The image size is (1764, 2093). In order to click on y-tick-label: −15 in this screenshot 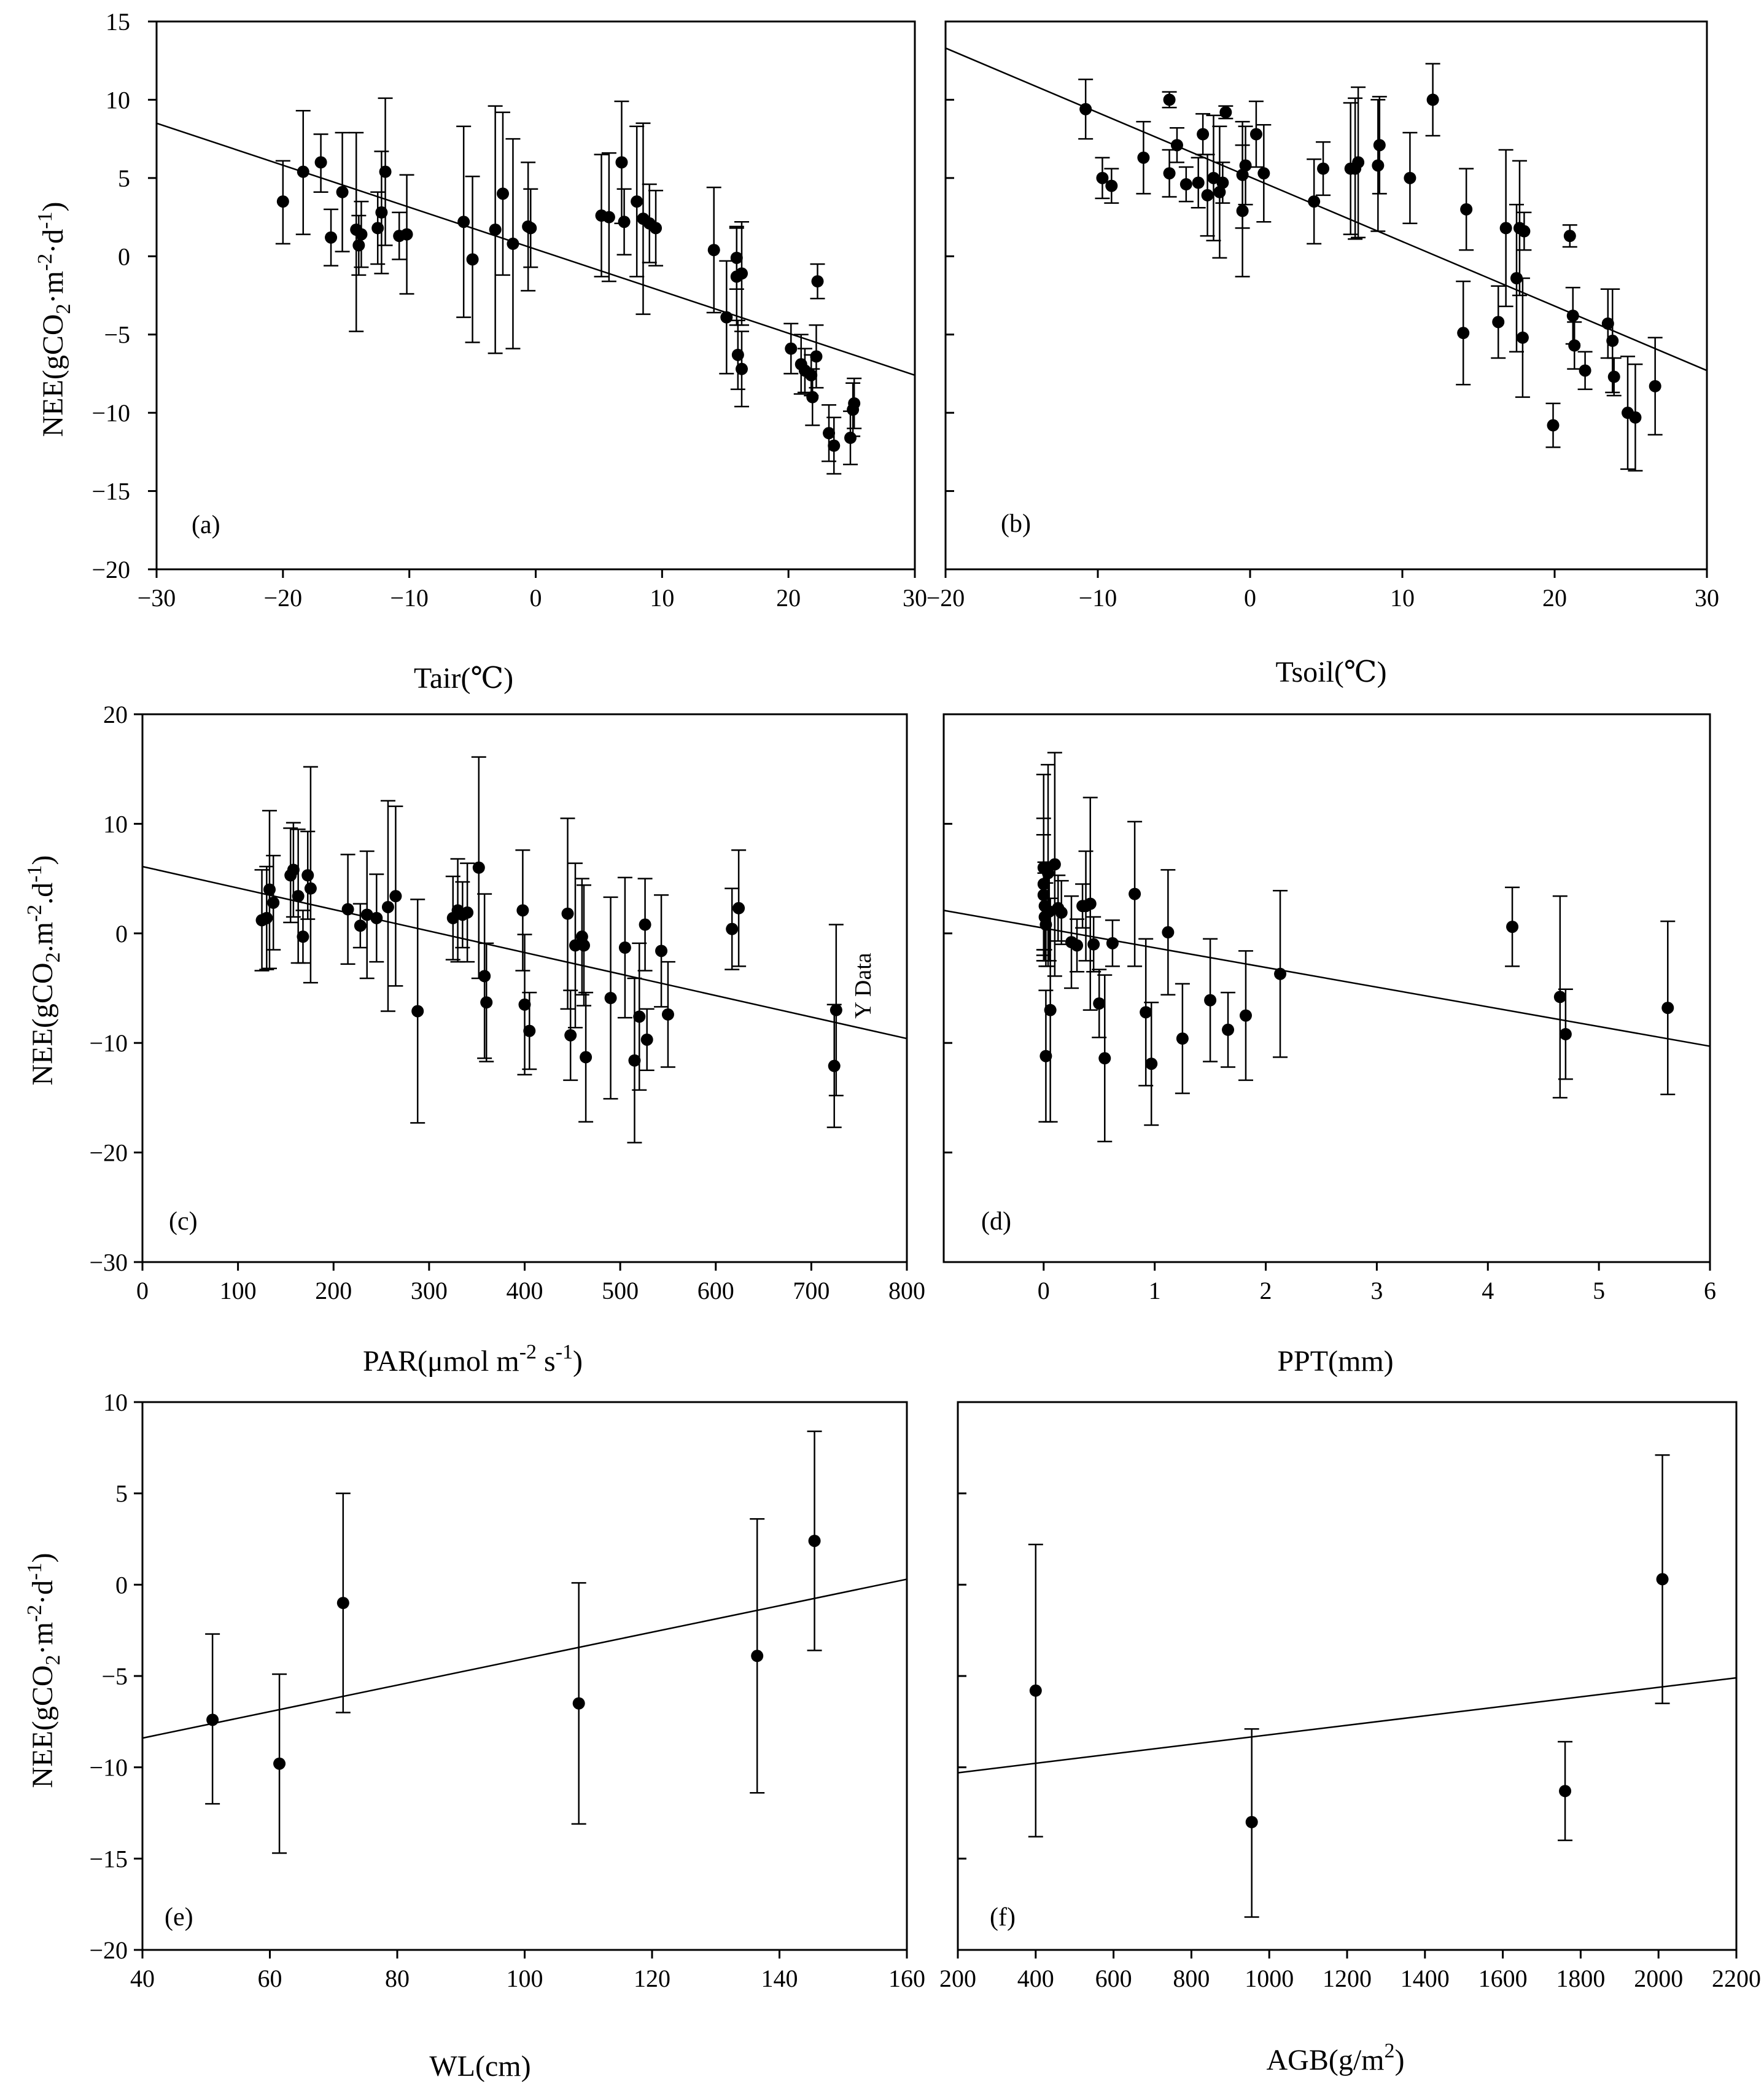, I will do `click(110, 491)`.